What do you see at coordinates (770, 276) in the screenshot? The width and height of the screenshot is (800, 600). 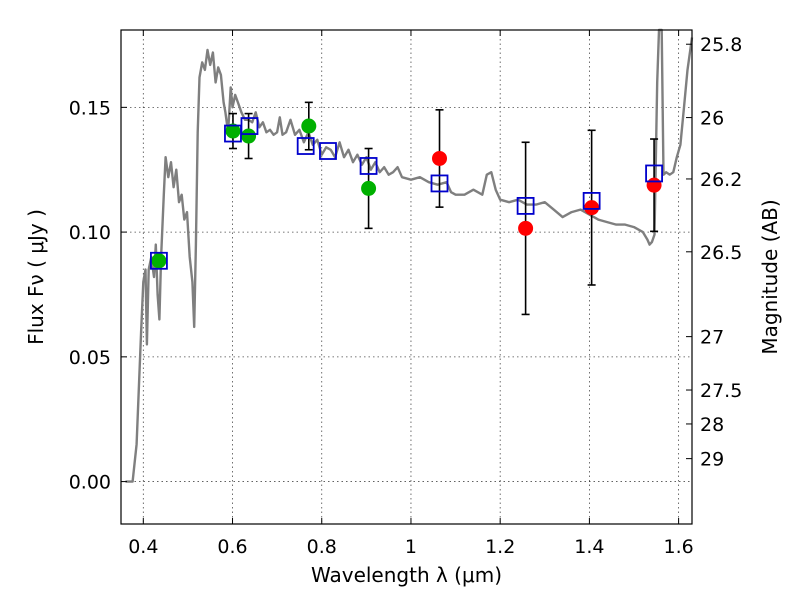 I see `right-axis-label: Magnitude (AB)` at bounding box center [770, 276].